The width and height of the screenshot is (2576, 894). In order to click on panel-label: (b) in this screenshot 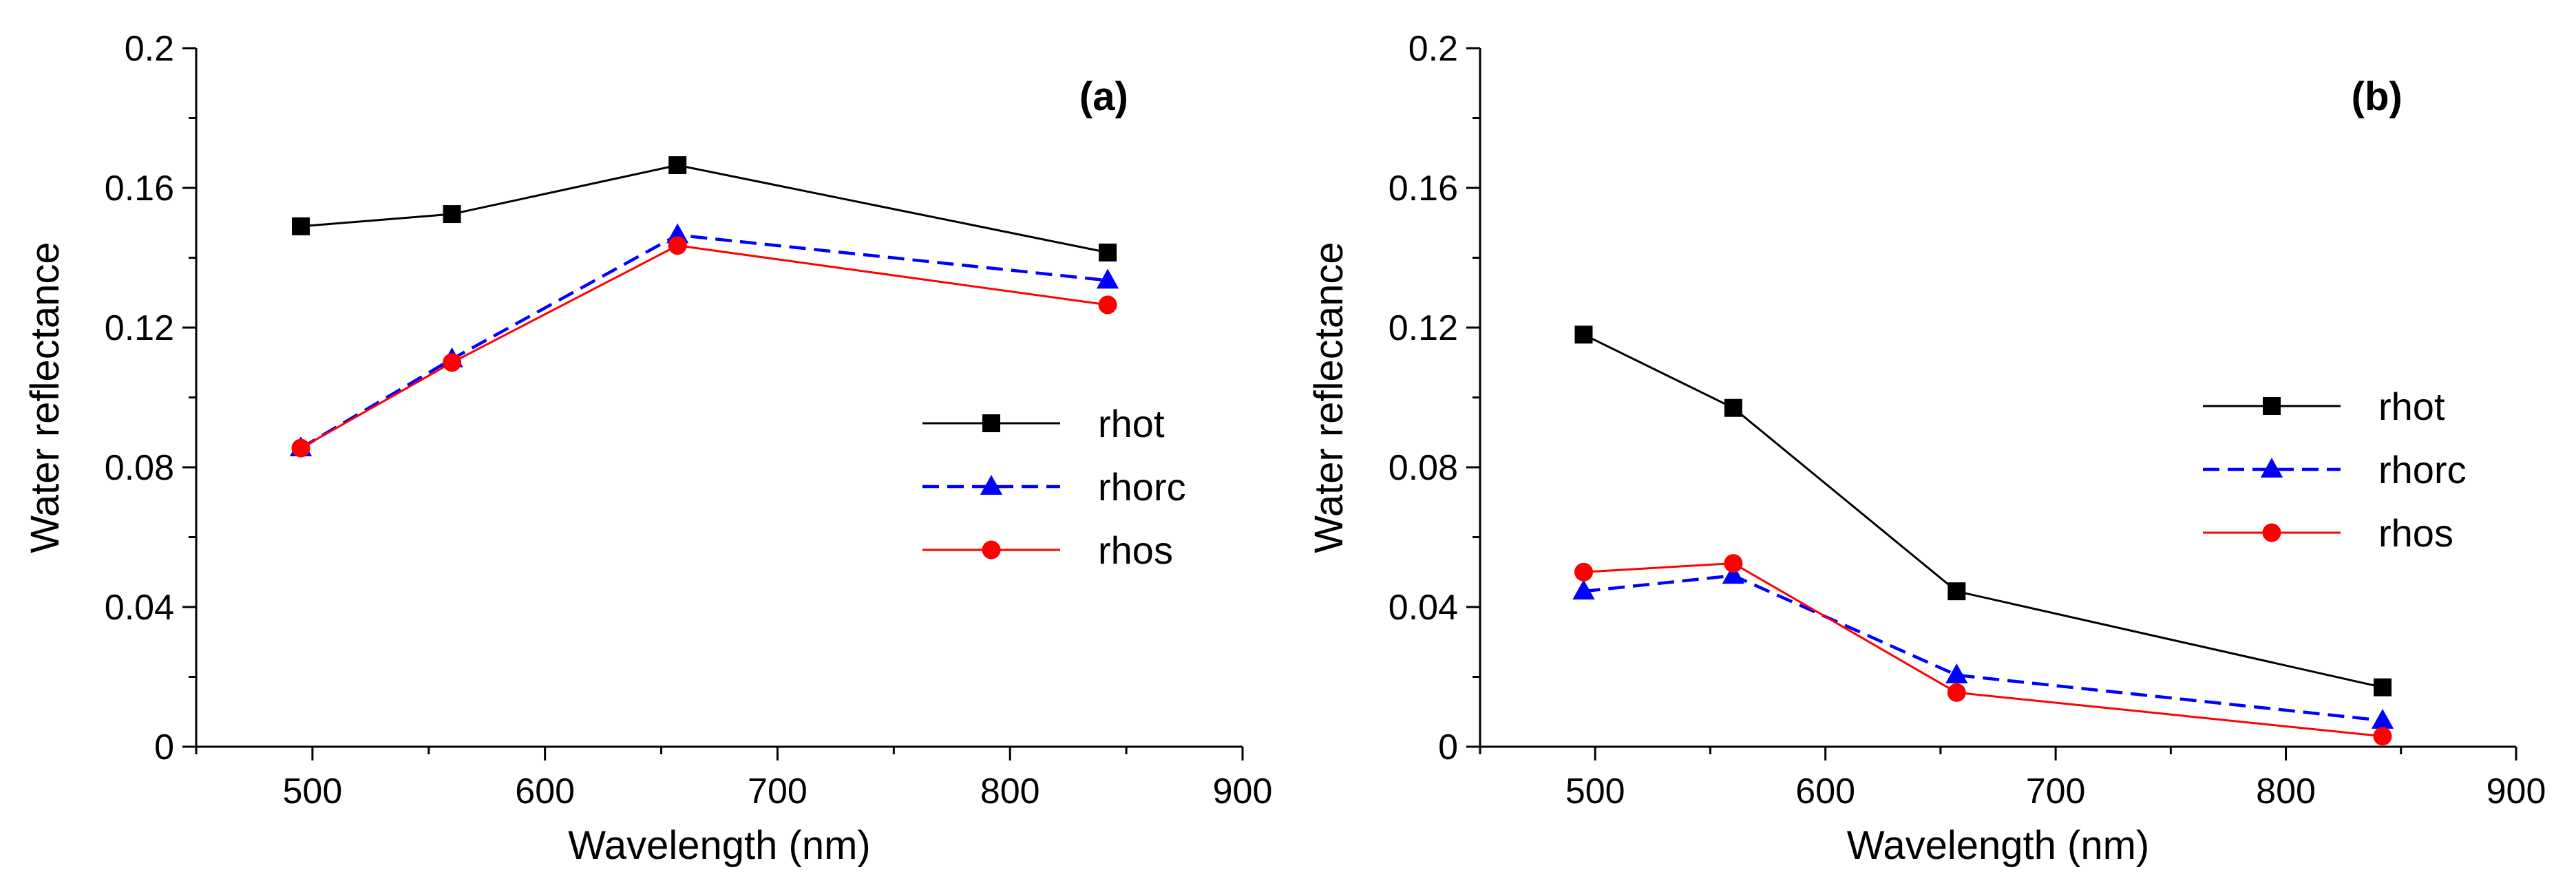, I will do `click(2378, 96)`.